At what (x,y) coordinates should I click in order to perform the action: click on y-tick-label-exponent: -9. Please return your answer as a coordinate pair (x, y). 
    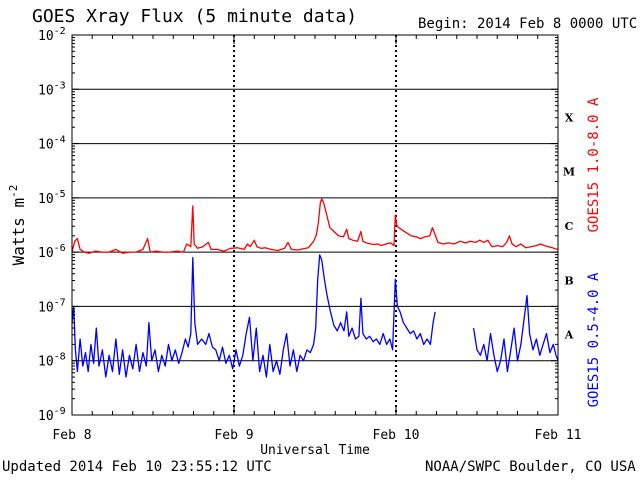
    Looking at the image, I should click on (60, 411).